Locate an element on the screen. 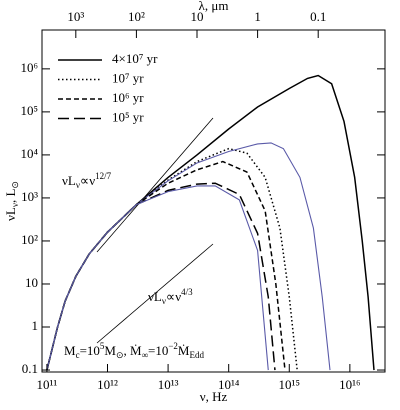  legend-label: 10⁶ yr is located at coordinates (128, 97).